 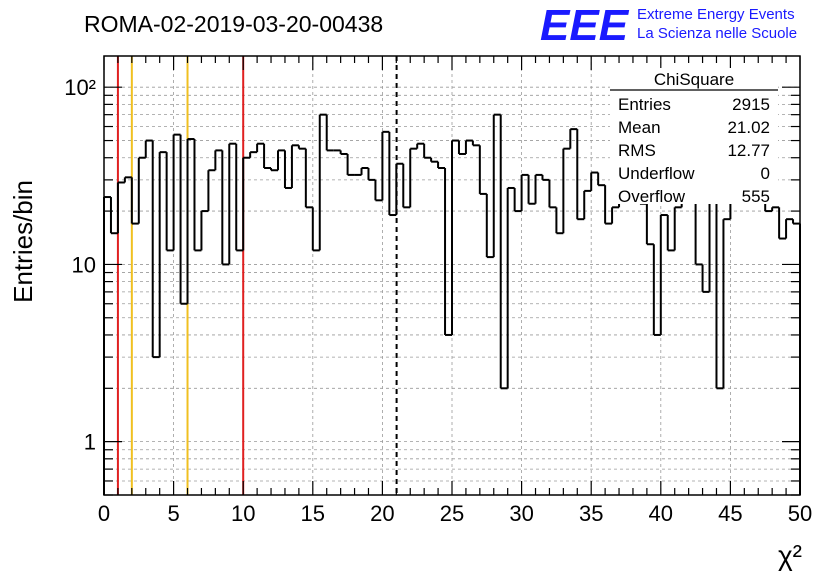 What do you see at coordinates (748, 127) in the screenshot?
I see `stats-value-mean: 21.02` at bounding box center [748, 127].